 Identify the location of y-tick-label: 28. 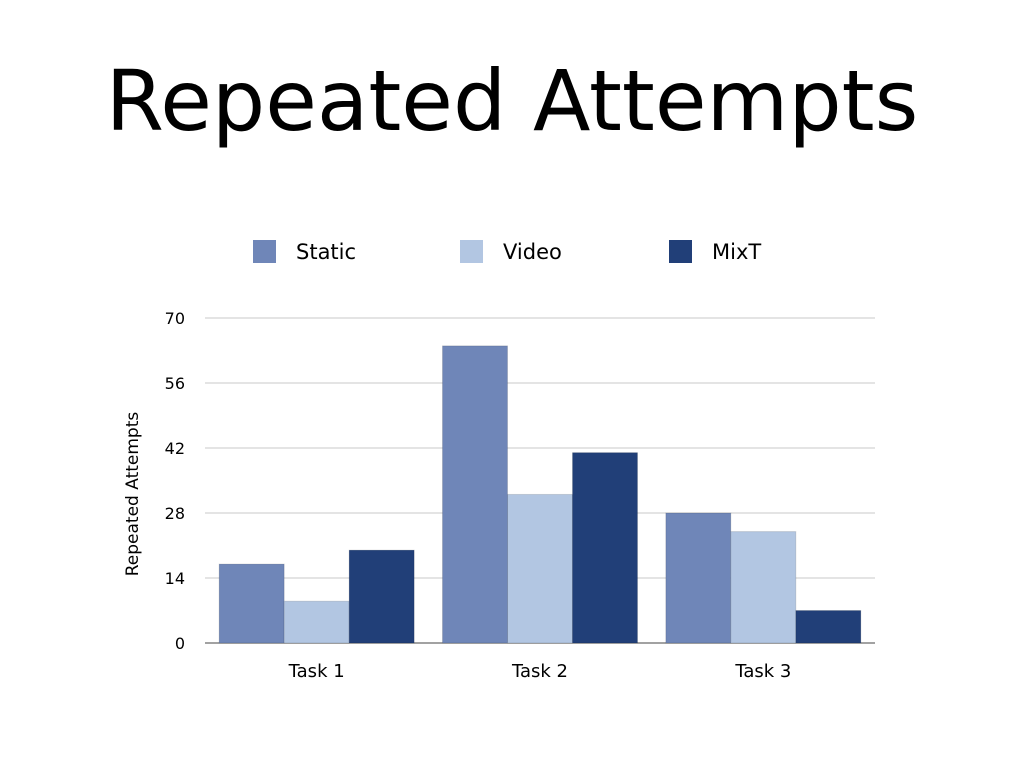
(175, 513).